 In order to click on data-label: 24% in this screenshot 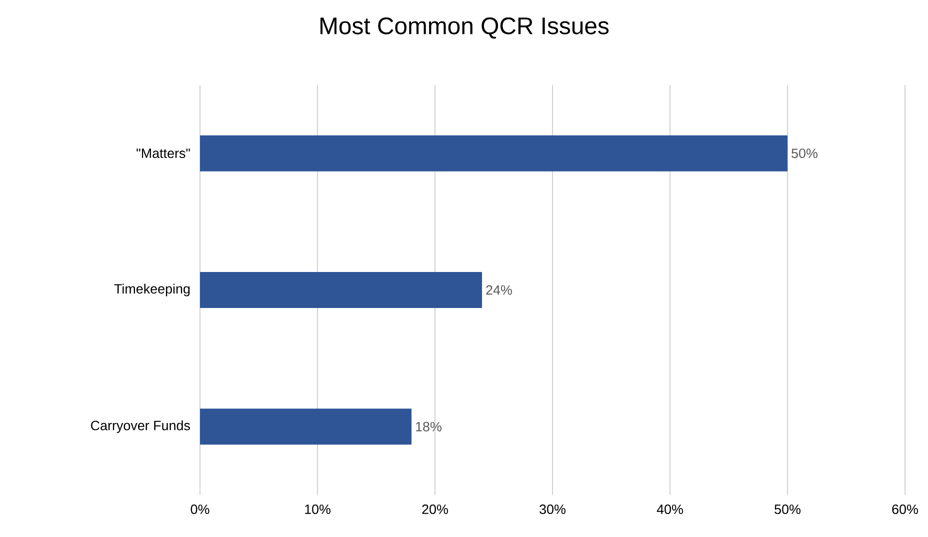, I will do `click(499, 290)`.